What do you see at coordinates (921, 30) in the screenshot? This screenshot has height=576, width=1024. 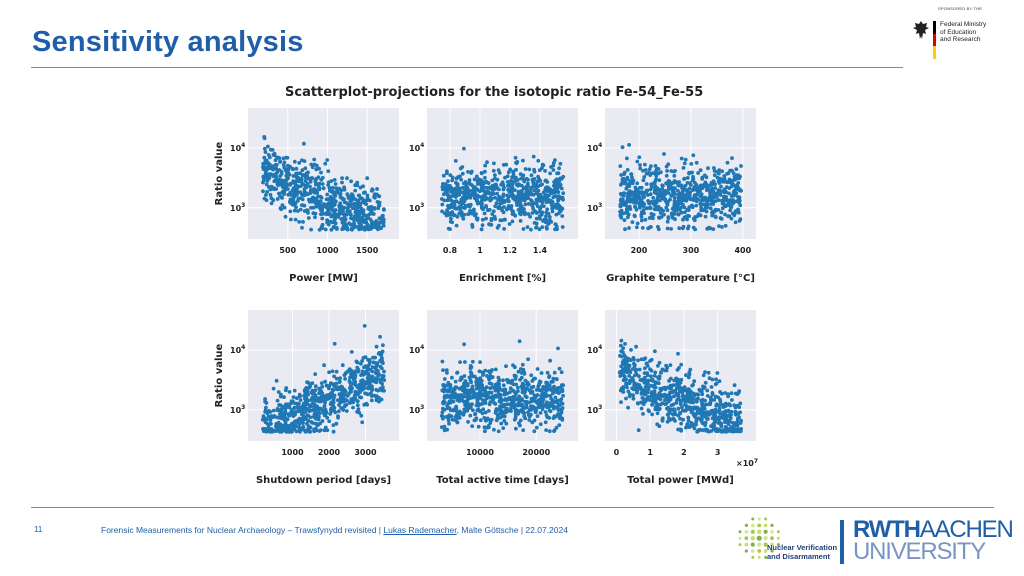 I see `eagle-icon` at bounding box center [921, 30].